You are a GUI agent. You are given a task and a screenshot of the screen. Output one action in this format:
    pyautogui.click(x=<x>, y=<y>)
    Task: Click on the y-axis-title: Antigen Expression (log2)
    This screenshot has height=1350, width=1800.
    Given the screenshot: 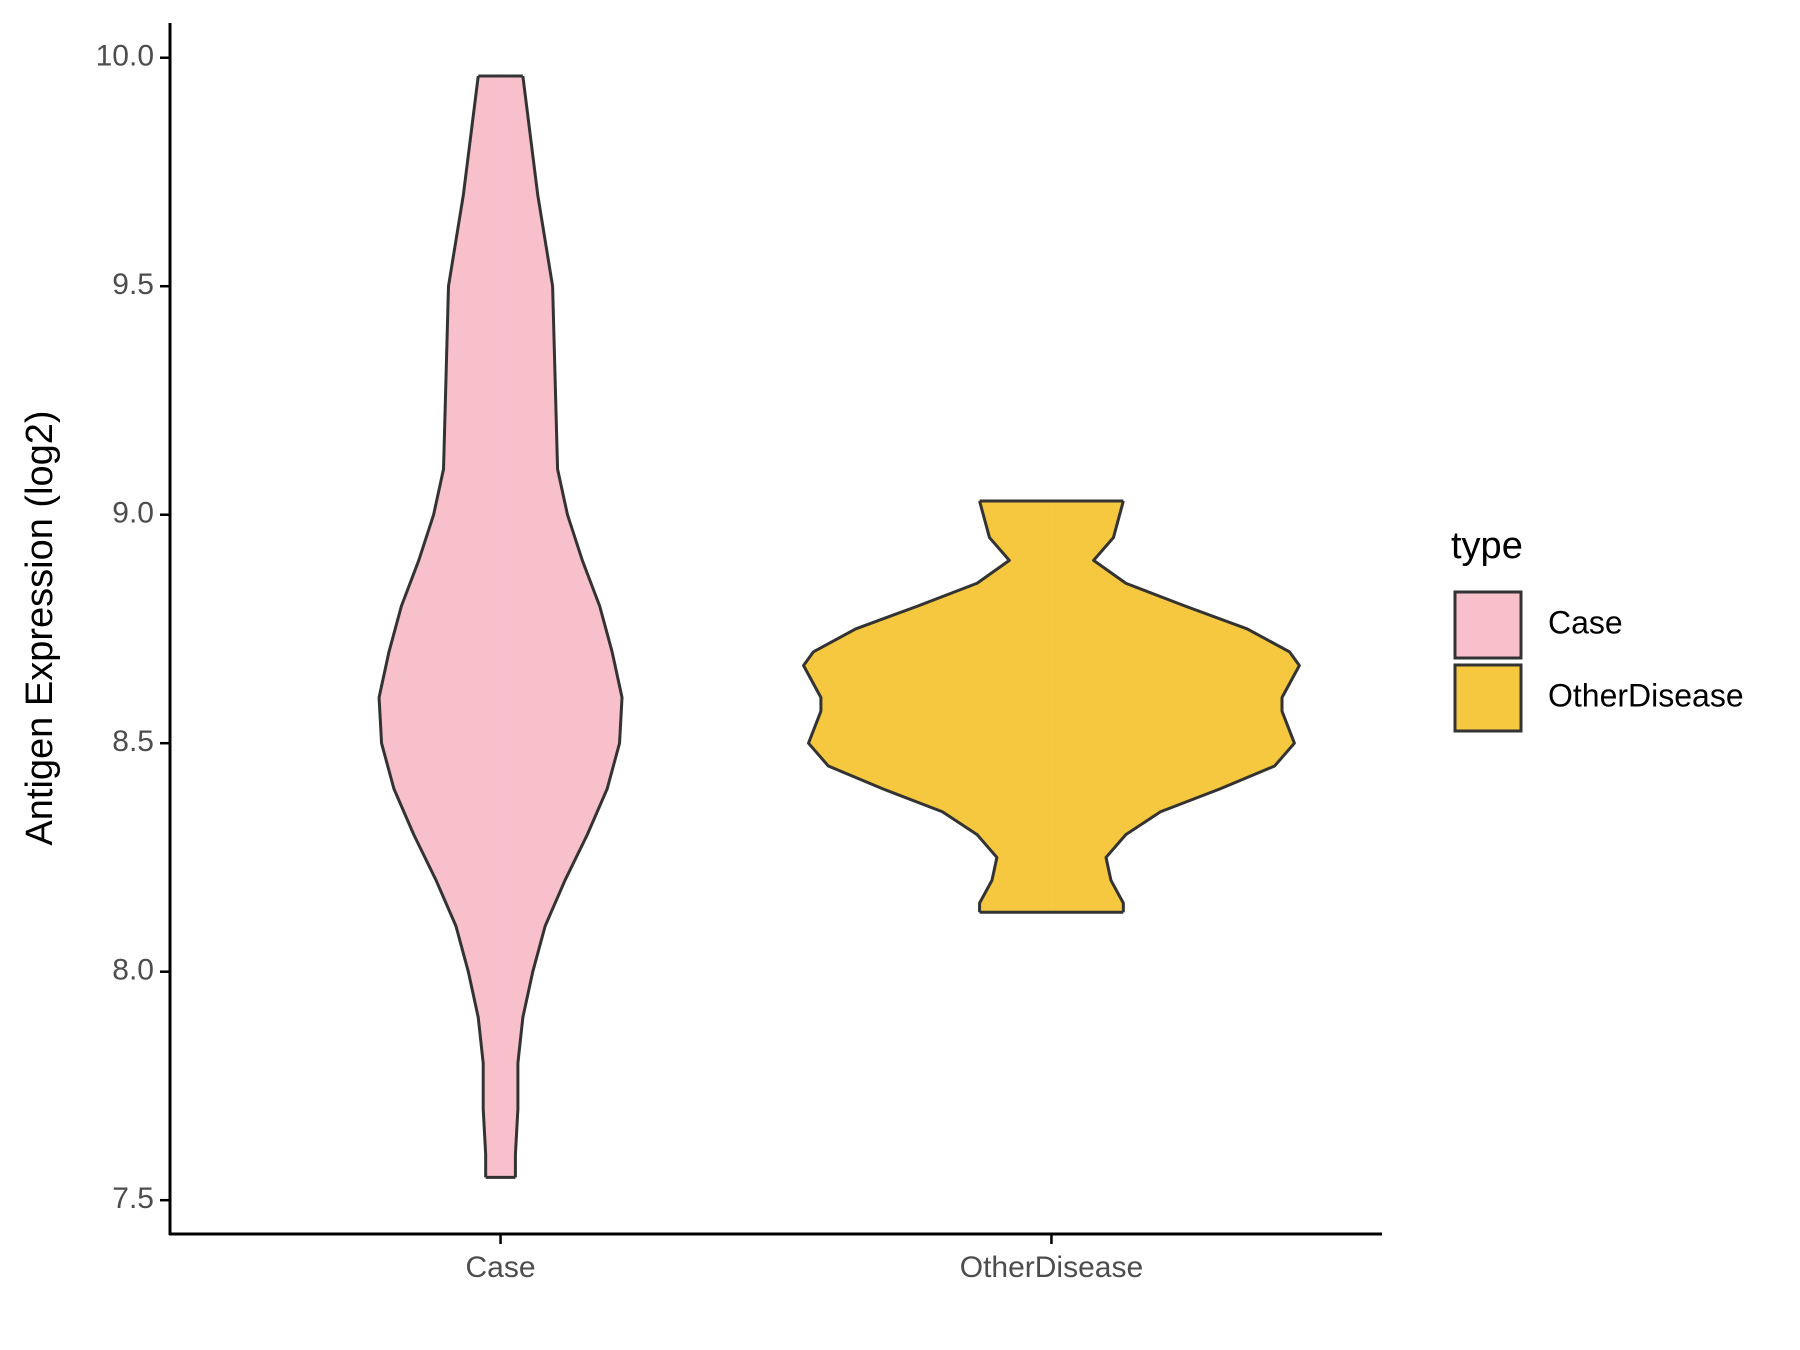 What is the action you would take?
    pyautogui.click(x=40, y=627)
    